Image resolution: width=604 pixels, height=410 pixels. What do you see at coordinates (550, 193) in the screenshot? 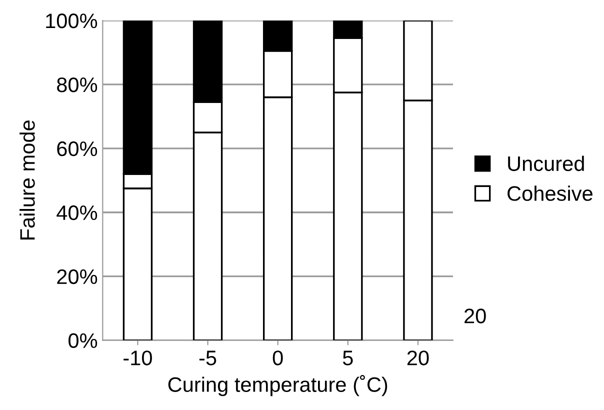
I see `legend-label: Cohesive` at bounding box center [550, 193].